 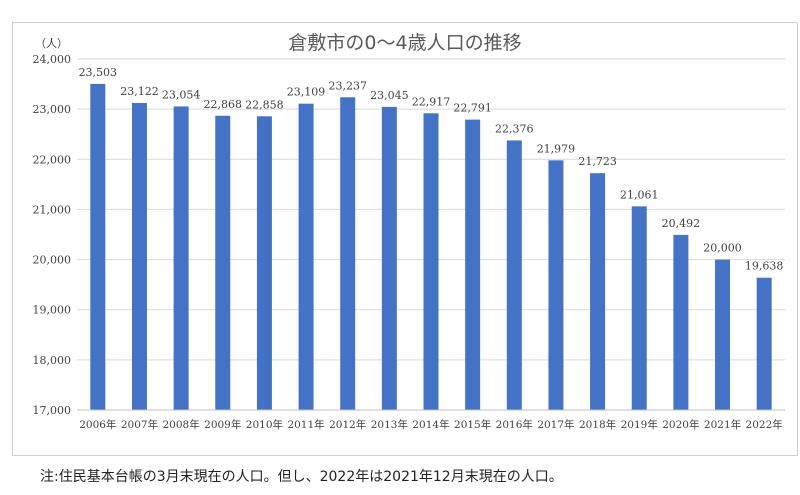 What do you see at coordinates (181, 258) in the screenshot?
I see `bar-2008年` at bounding box center [181, 258].